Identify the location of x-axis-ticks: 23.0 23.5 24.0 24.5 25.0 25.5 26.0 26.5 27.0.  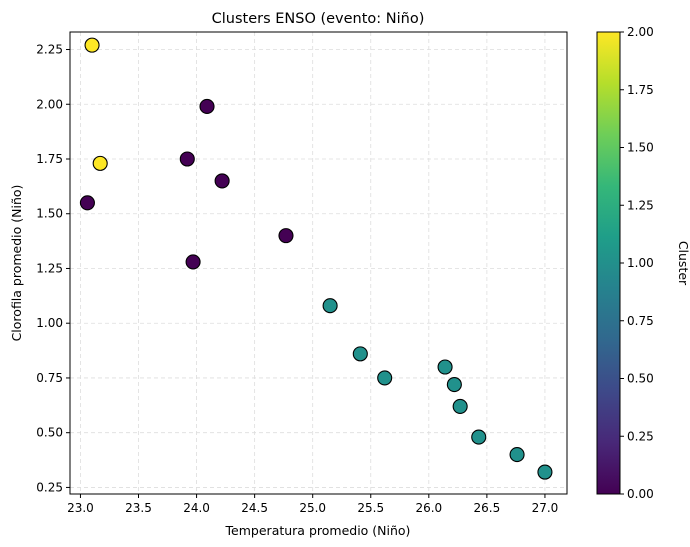
(312, 504).